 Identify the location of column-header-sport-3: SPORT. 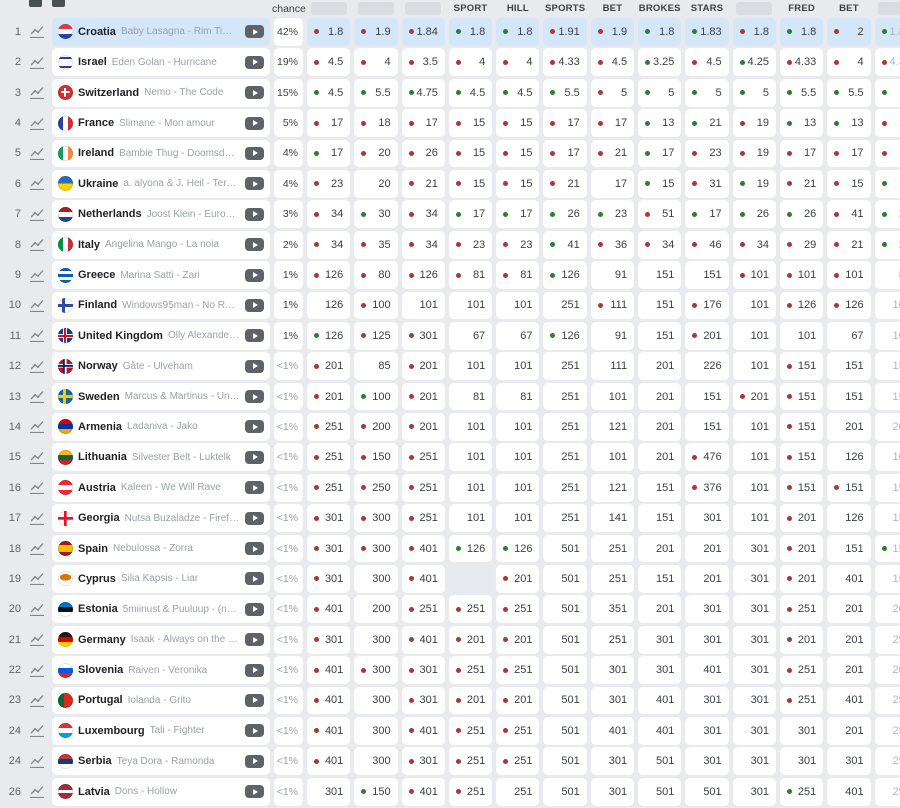
(470, 8).